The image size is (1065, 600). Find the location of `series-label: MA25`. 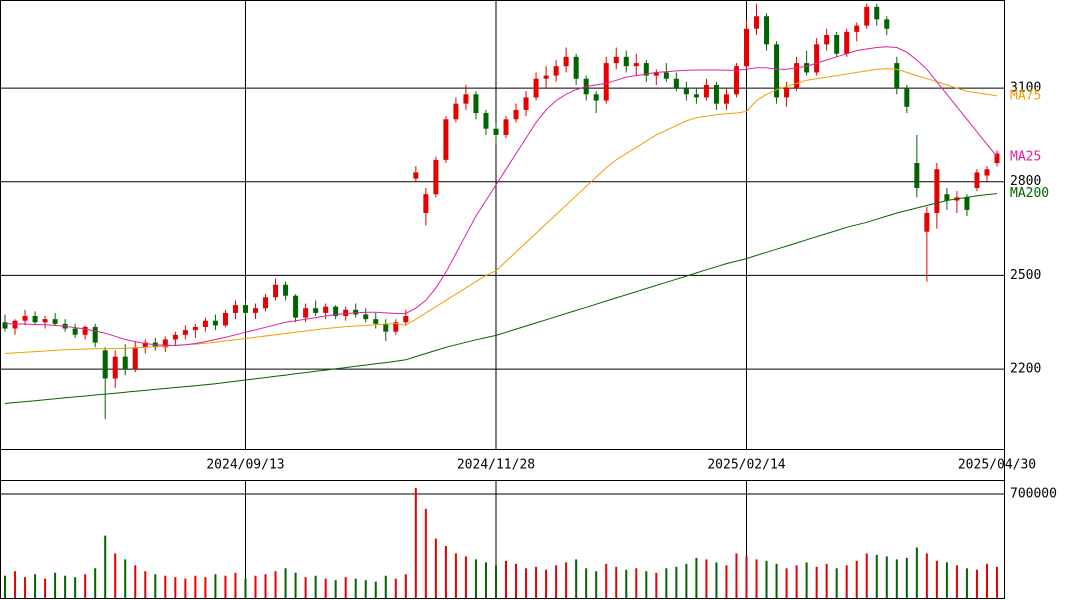

series-label: MA25 is located at coordinates (1025, 156).